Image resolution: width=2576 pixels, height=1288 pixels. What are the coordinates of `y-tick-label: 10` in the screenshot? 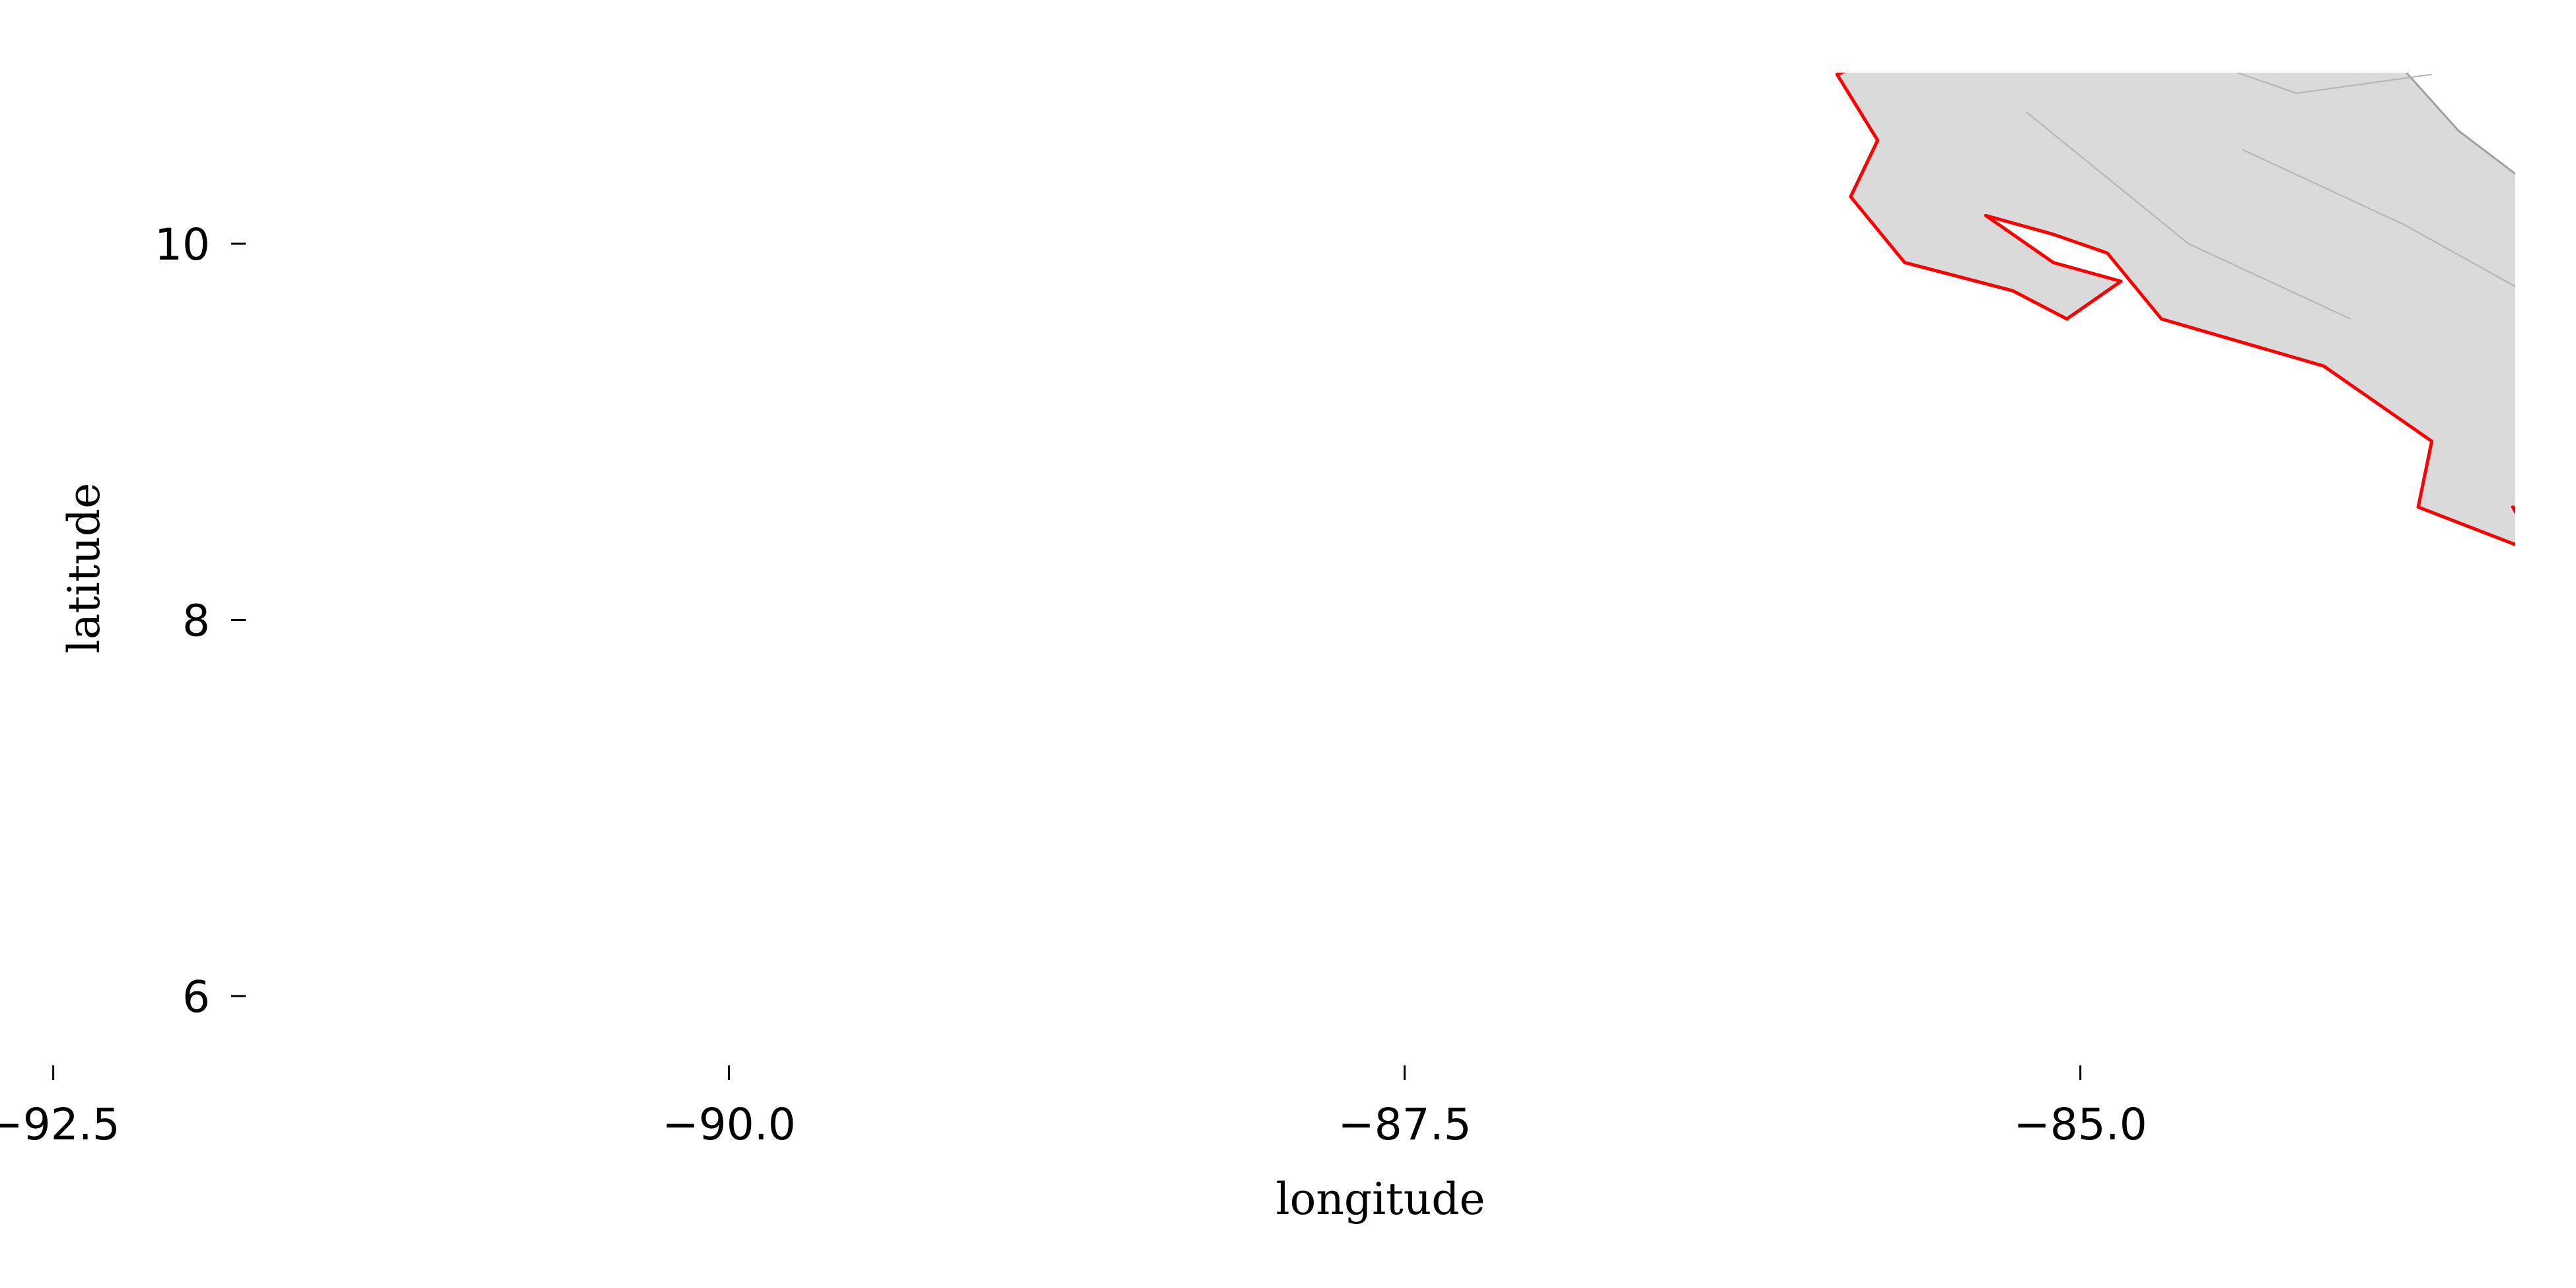 It's located at (182, 245).